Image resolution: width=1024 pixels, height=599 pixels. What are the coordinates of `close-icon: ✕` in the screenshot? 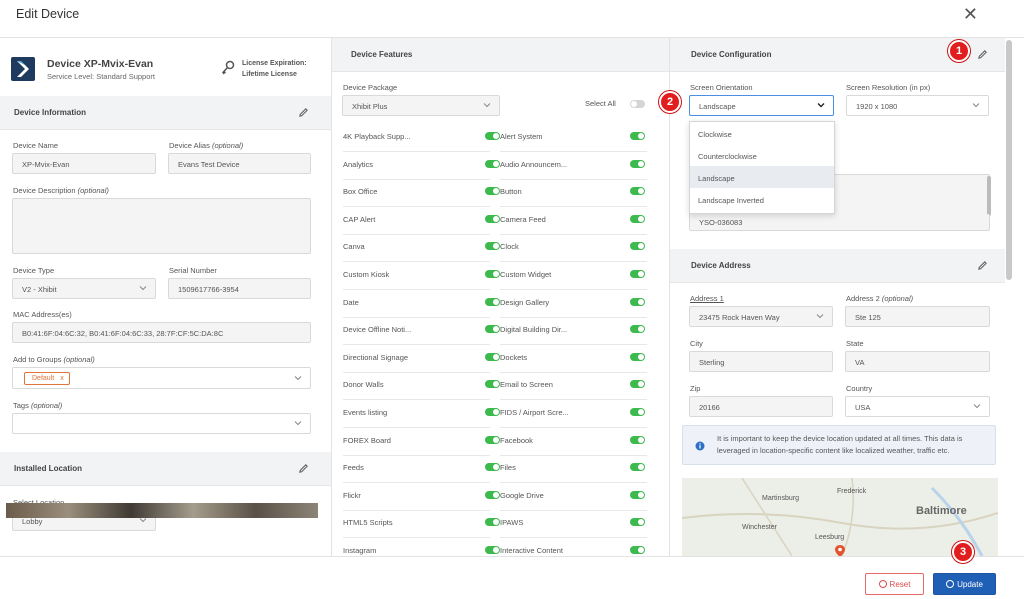 It's located at (970, 14).